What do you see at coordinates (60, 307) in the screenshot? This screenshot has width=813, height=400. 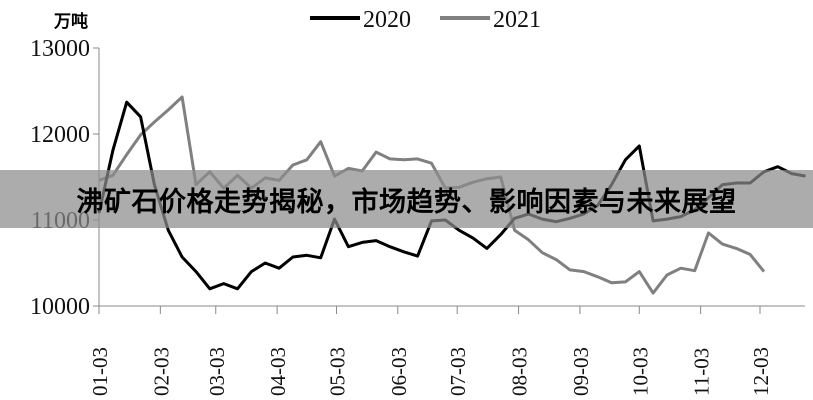 I see `y-tick-label: 10000` at bounding box center [60, 307].